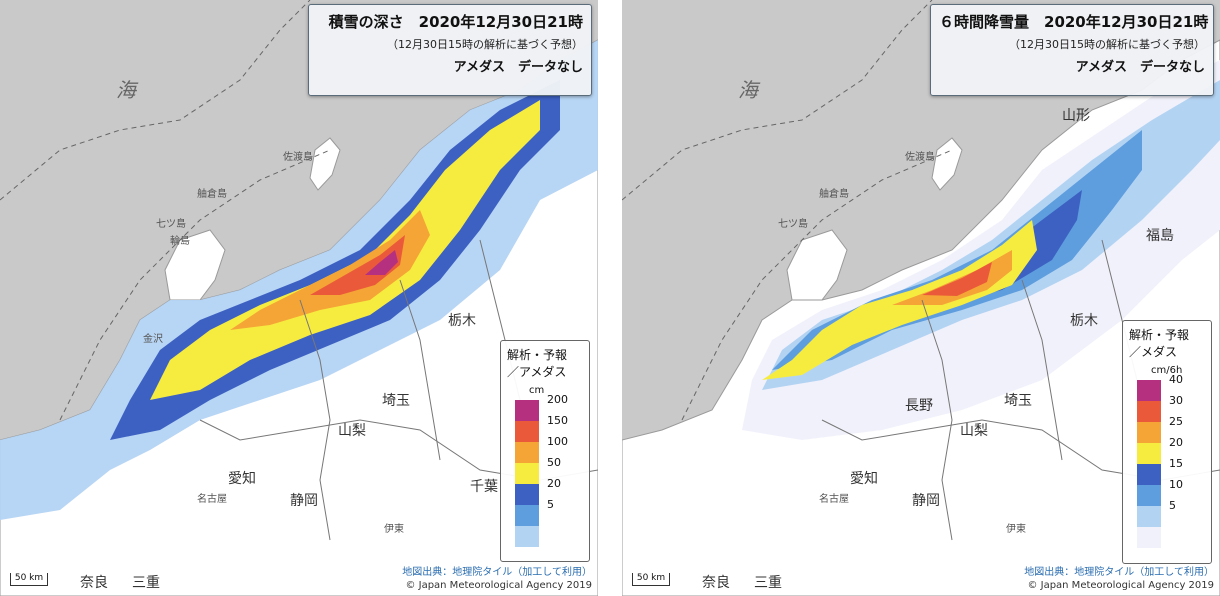 The image size is (1220, 596). I want to click on legend-rows: 200 150 100 50 20 5, so click(545, 470).